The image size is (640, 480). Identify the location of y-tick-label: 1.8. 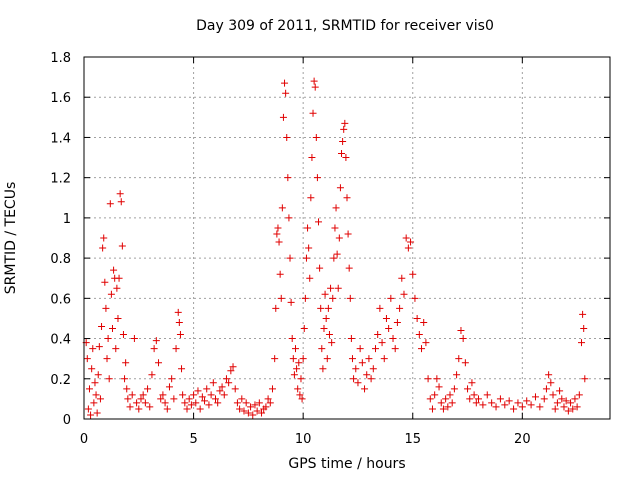
(60, 58).